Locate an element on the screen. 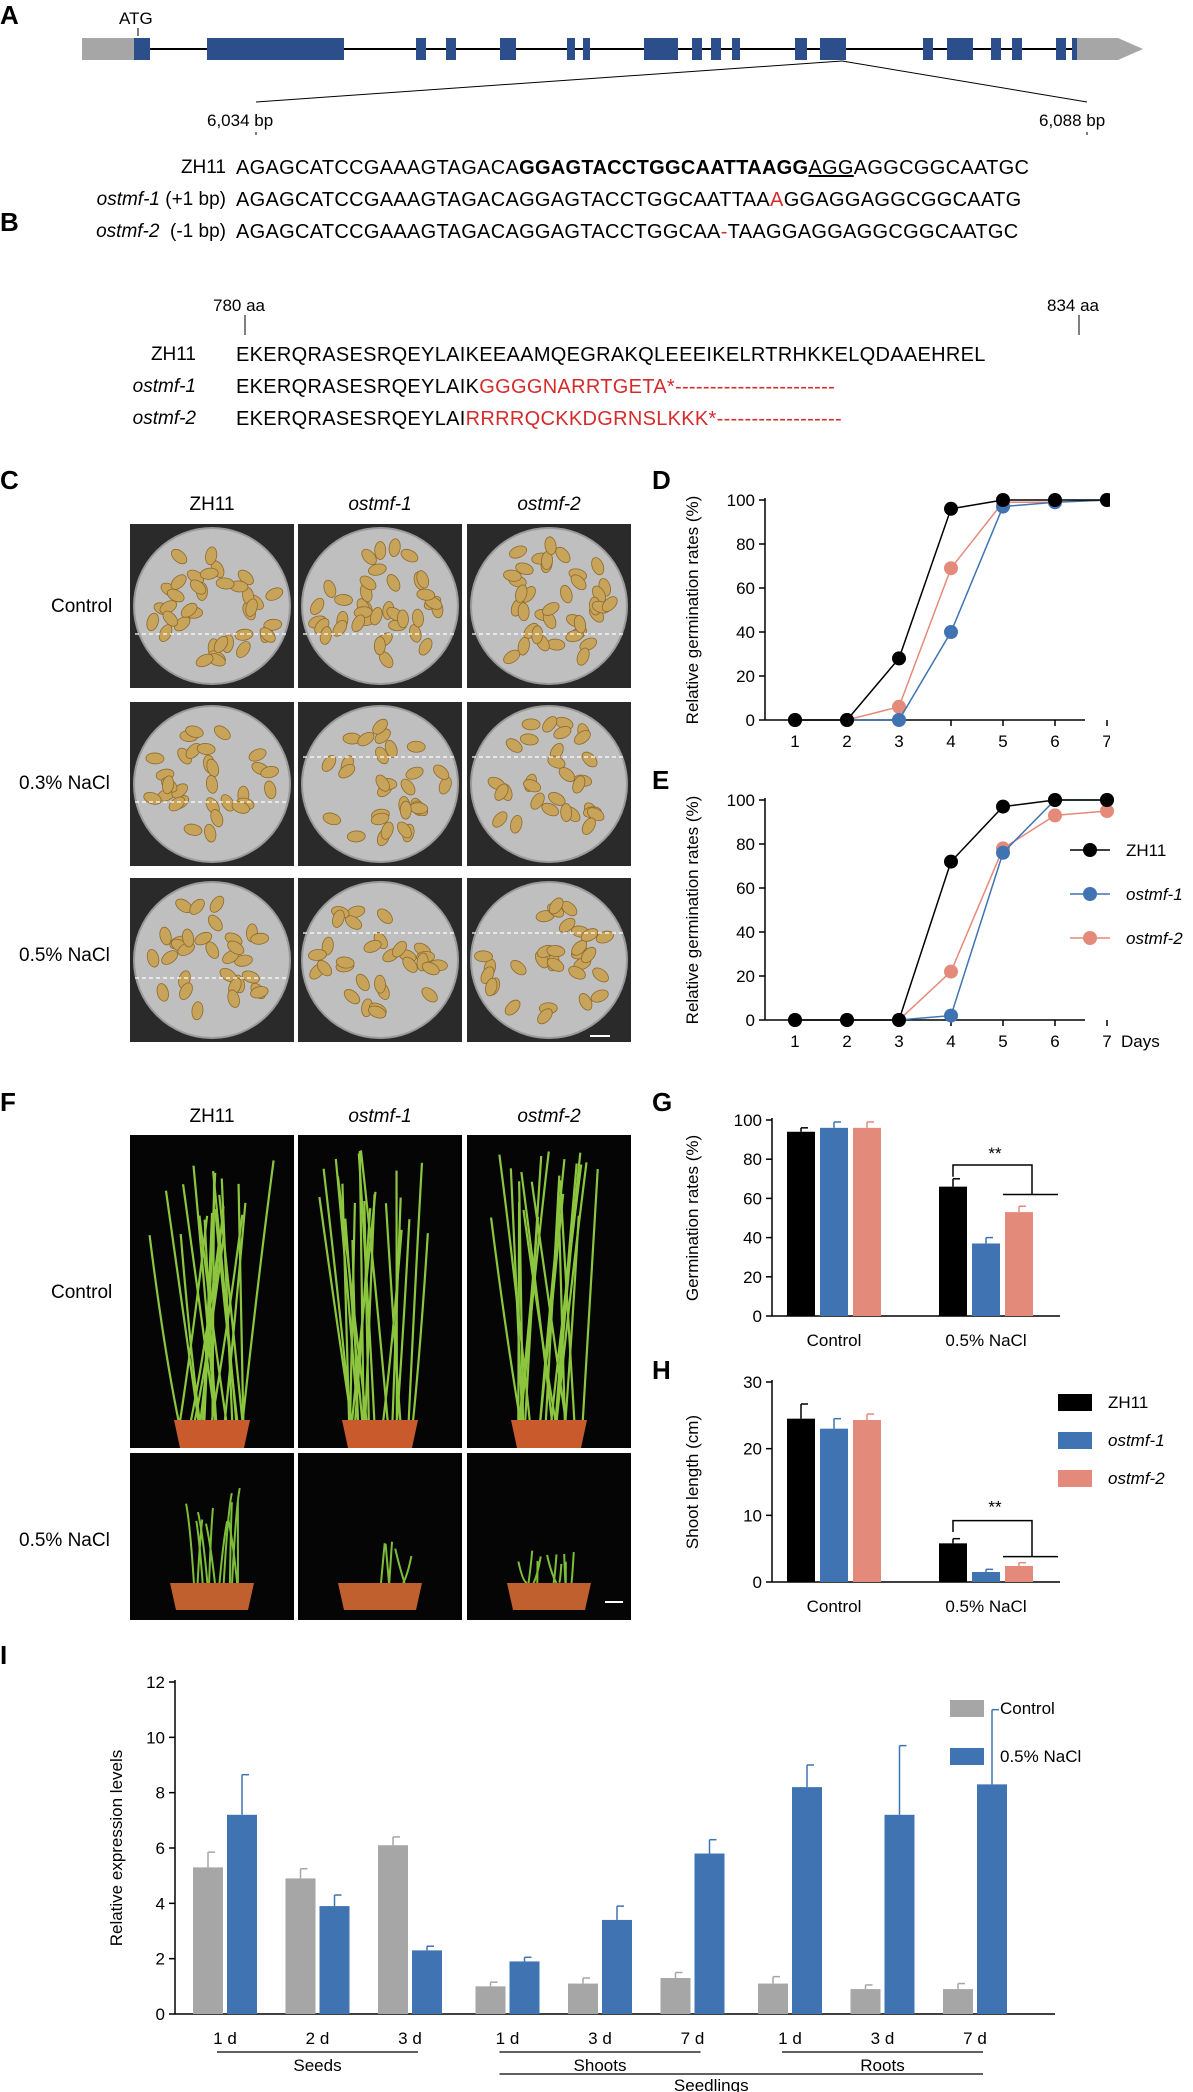 The height and width of the screenshot is (2092, 1193). y-axis-label: Germination rates (%) is located at coordinates (692, 1218).